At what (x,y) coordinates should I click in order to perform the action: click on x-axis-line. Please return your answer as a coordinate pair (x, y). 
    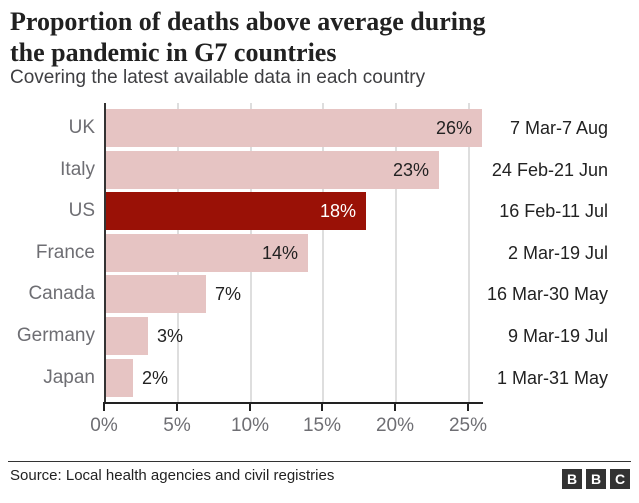
    Looking at the image, I should click on (293, 403).